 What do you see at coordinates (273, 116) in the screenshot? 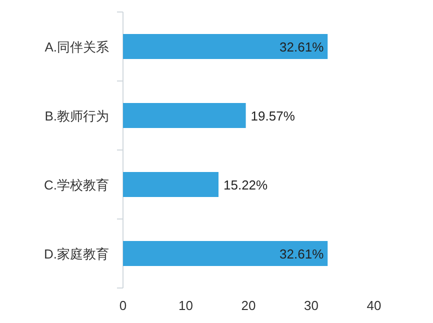
I see `data-label: 19.57%` at bounding box center [273, 116].